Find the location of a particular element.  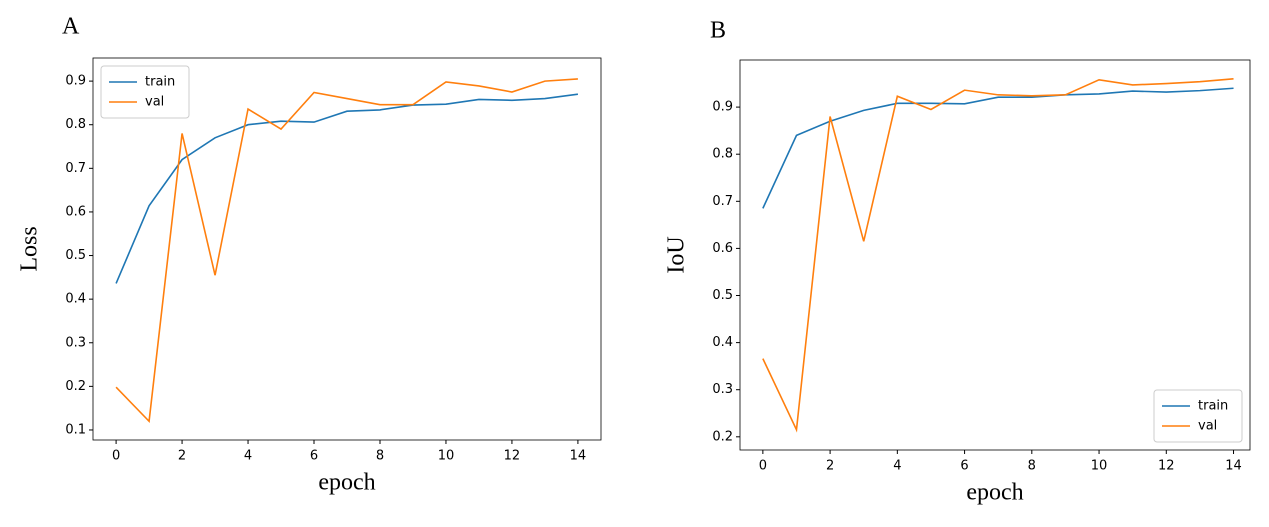

y-tick-label: 0.1 is located at coordinates (75, 429).